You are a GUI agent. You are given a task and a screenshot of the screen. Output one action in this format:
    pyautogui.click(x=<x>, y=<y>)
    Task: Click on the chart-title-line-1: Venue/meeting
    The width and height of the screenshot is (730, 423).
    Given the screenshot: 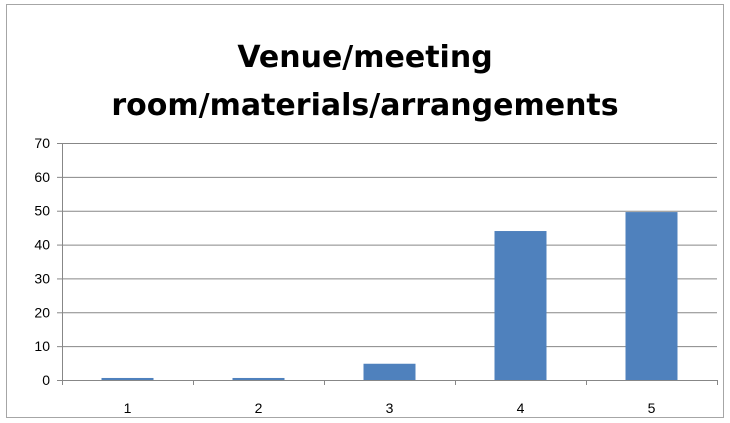 What is the action you would take?
    pyautogui.click(x=365, y=57)
    